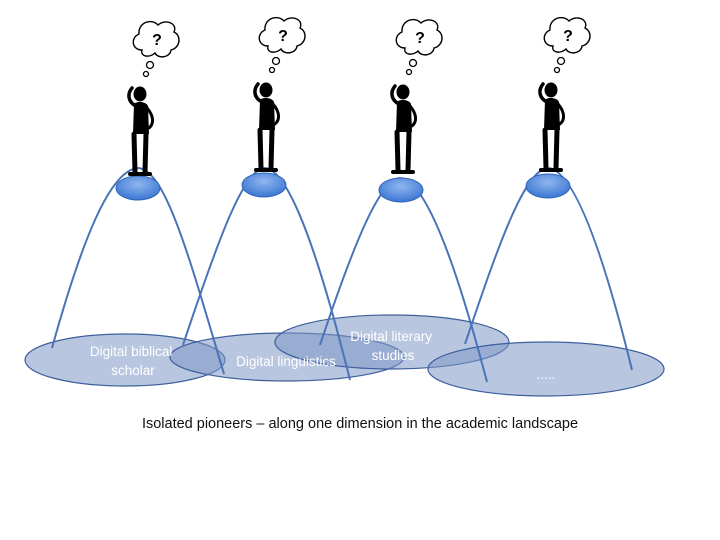 The height and width of the screenshot is (540, 720). What do you see at coordinates (393, 346) in the screenshot?
I see `region-label-literary: Digital literary studies` at bounding box center [393, 346].